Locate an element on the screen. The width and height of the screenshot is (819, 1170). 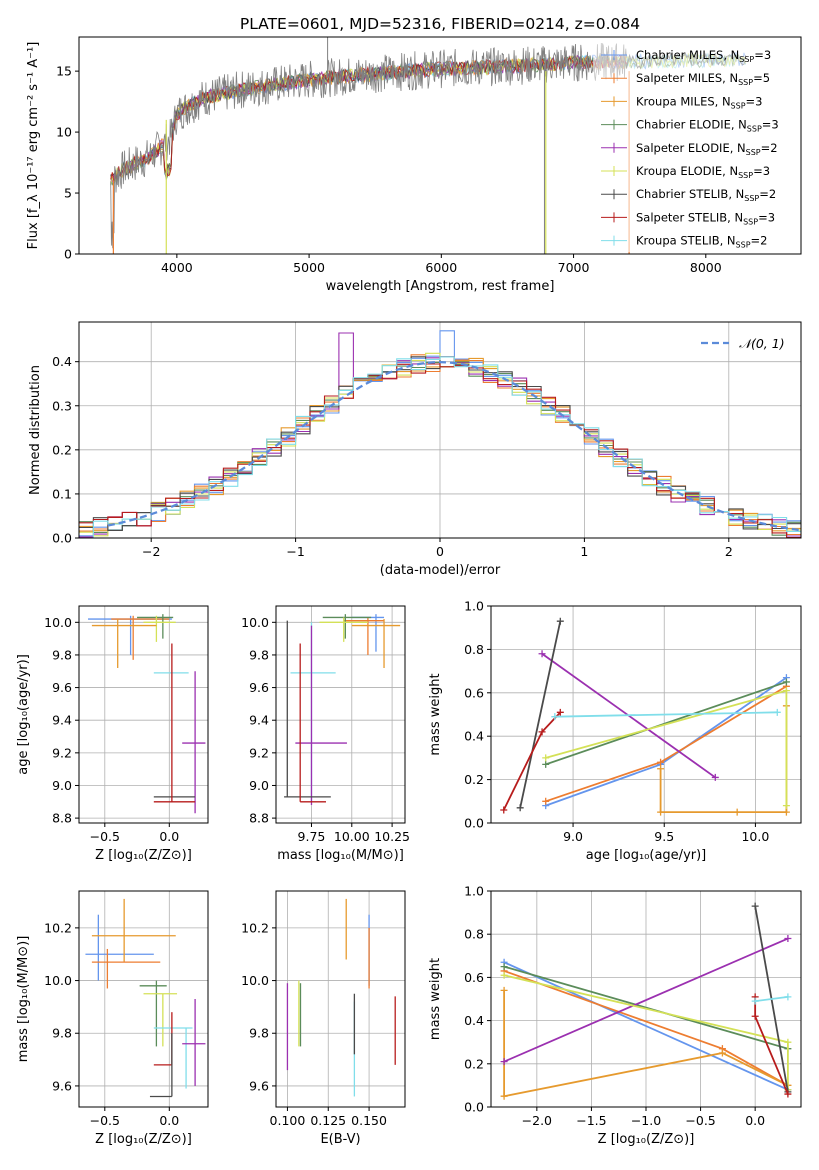
y-tick-label: 5 is located at coordinates (68, 193).